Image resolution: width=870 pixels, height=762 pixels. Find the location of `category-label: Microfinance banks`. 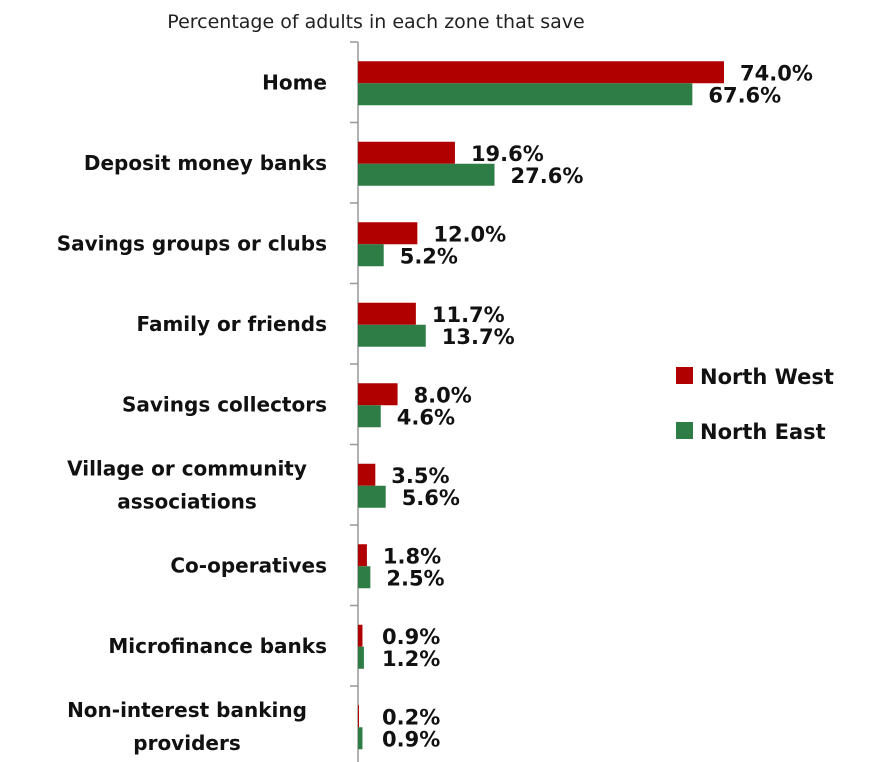

category-label: Microfinance banks is located at coordinates (217, 646).